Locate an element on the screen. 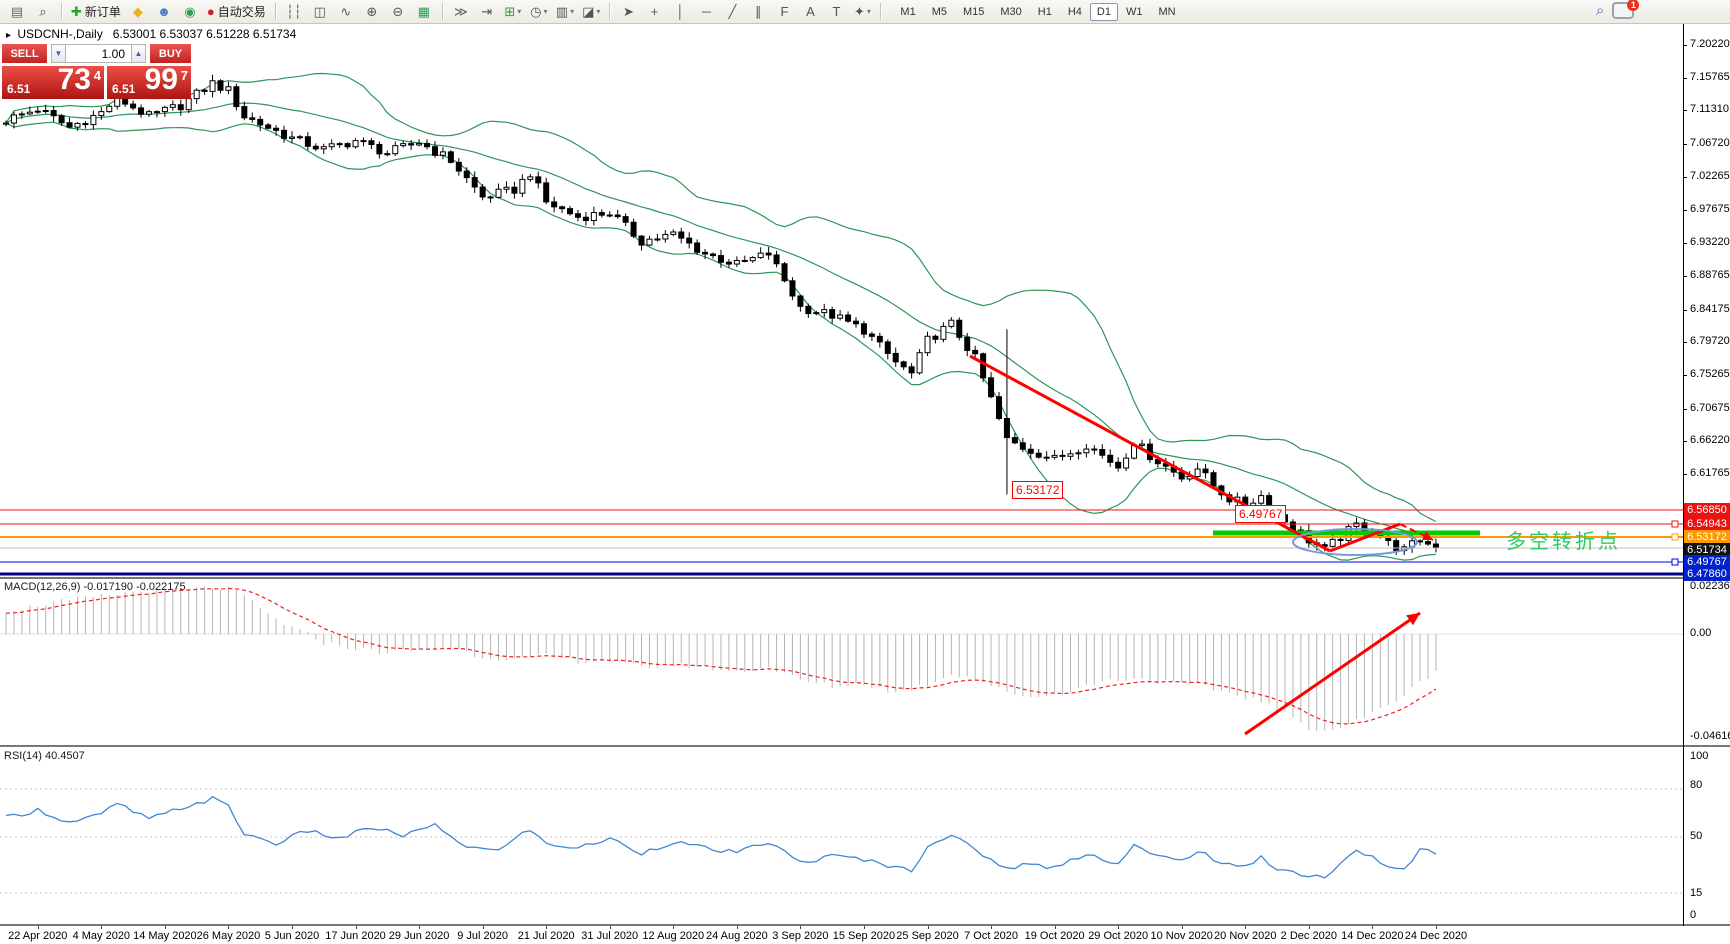 This screenshot has height=944, width=1730. turning-point-line-handle is located at coordinates (1675, 537).